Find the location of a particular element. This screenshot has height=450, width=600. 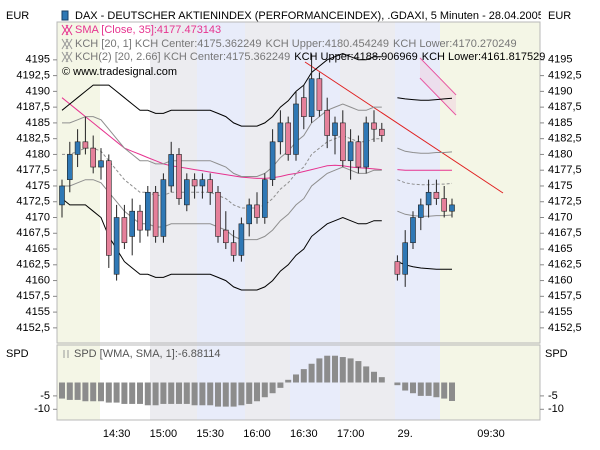

legend-entry: KCH Upper:4180.454249 is located at coordinates (328, 44).